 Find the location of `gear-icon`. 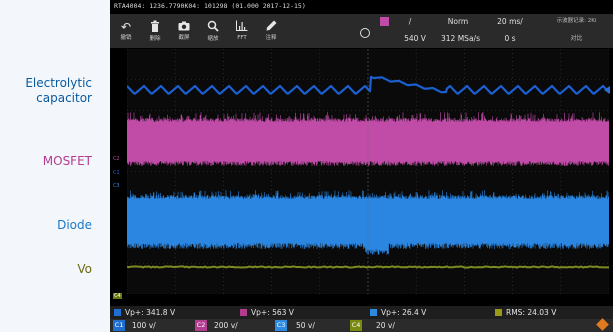

gear-icon is located at coordinates (365, 33).